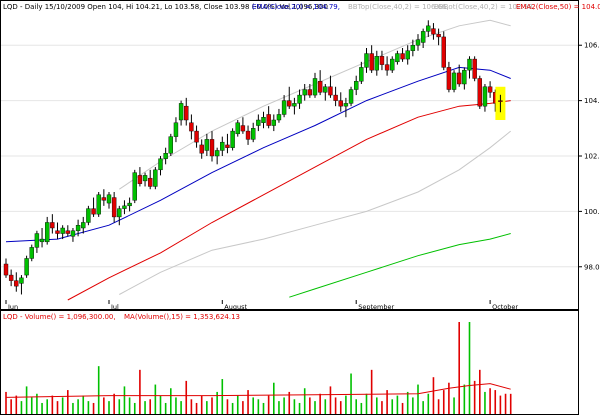 The height and width of the screenshot is (416, 600). I want to click on y-tick-label: 102.0, so click(592, 157).